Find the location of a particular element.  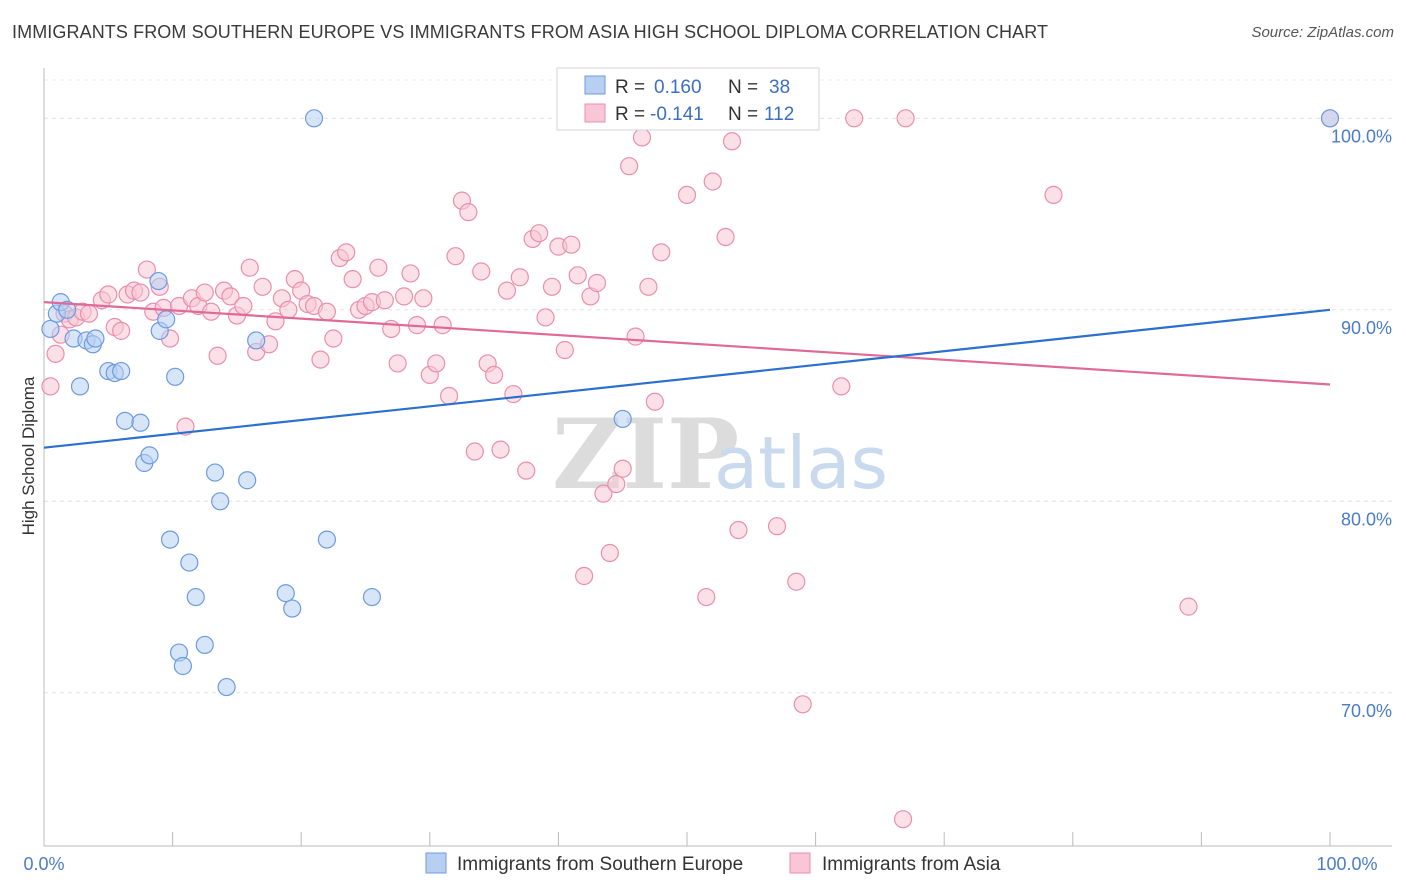

x-ticks is located at coordinates (687, 839).